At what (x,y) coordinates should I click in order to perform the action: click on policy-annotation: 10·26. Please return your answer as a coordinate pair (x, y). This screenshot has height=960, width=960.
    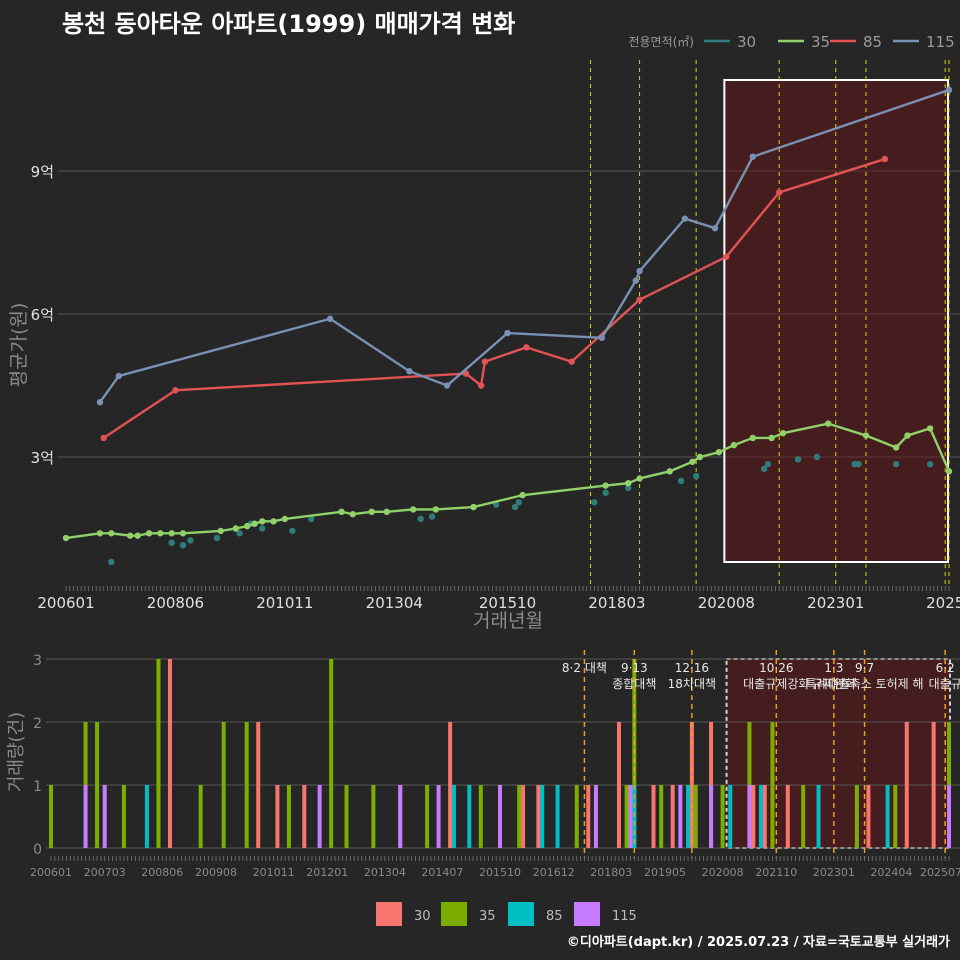
    Looking at the image, I should click on (776, 668).